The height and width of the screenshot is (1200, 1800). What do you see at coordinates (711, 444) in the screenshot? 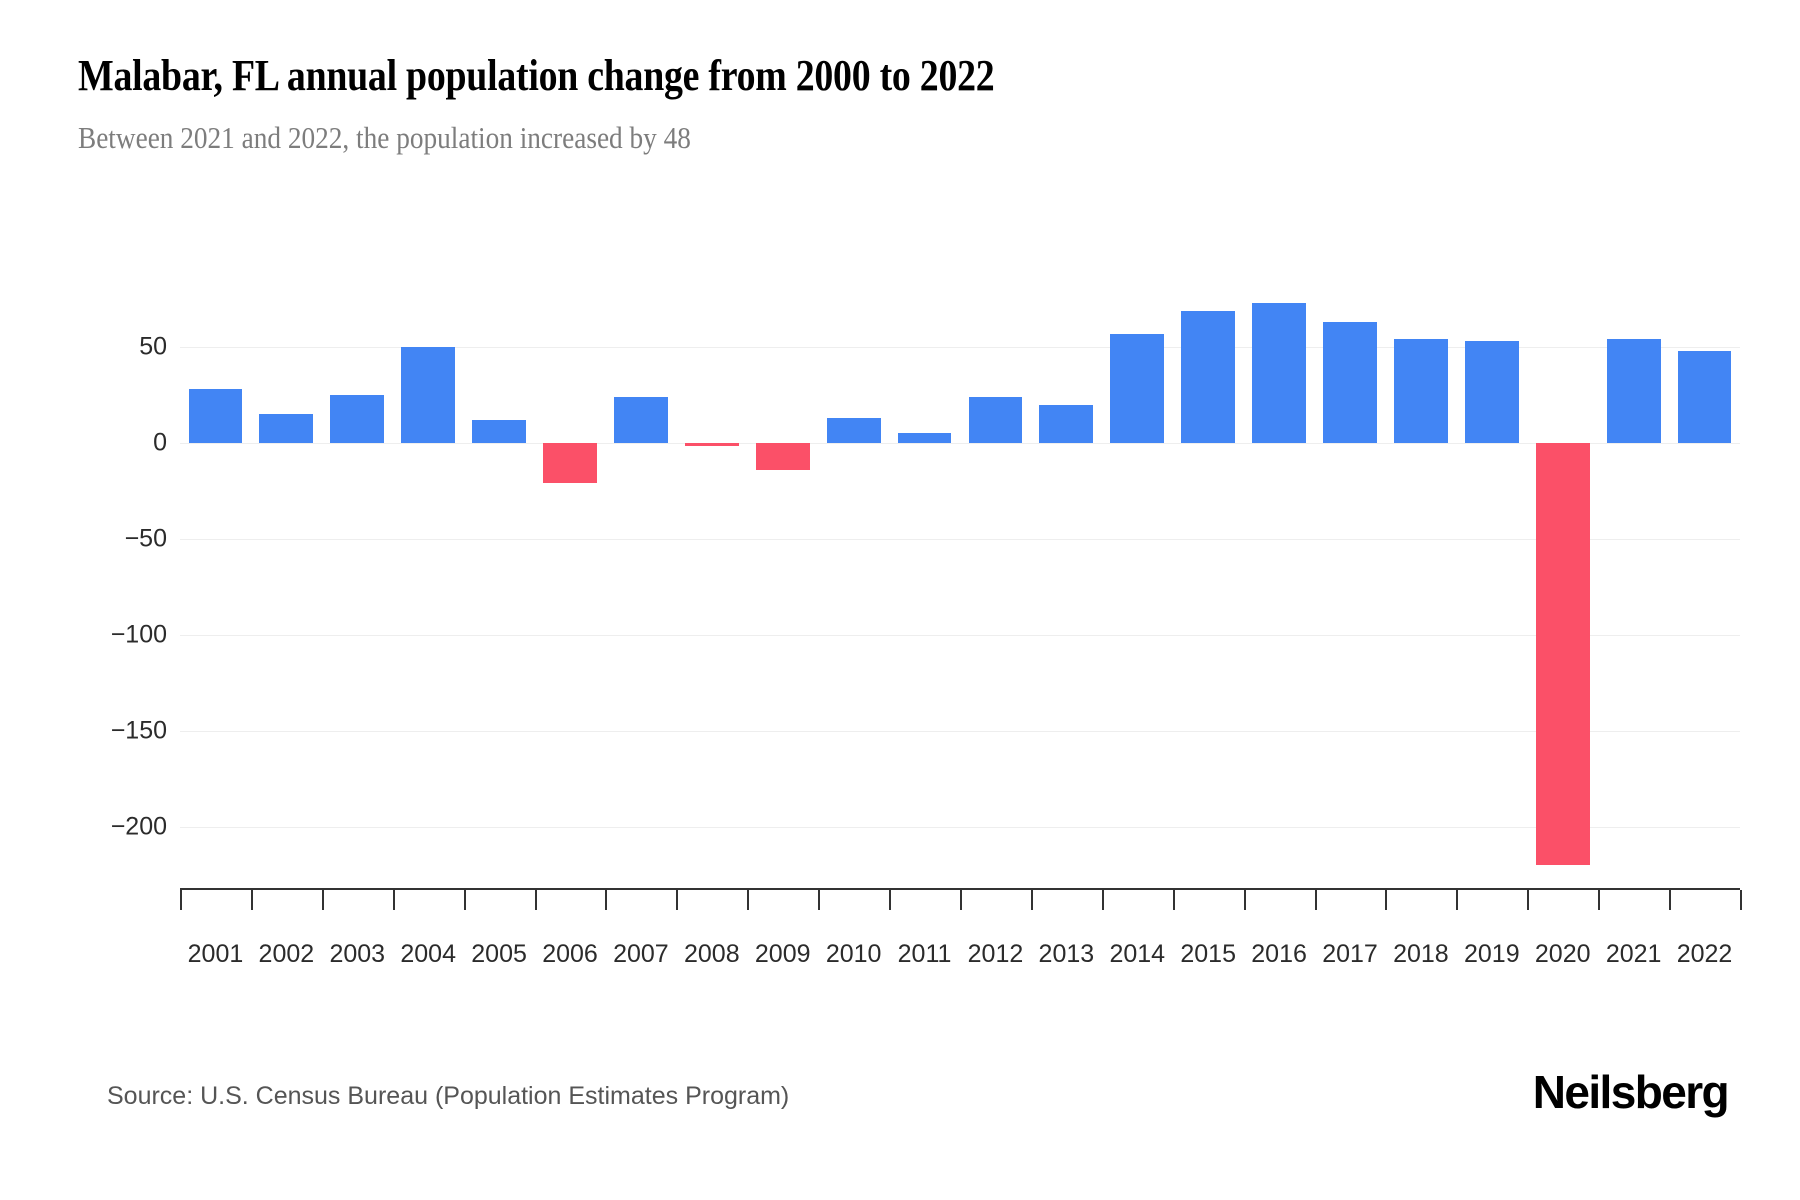
I see `bar-2008` at bounding box center [711, 444].